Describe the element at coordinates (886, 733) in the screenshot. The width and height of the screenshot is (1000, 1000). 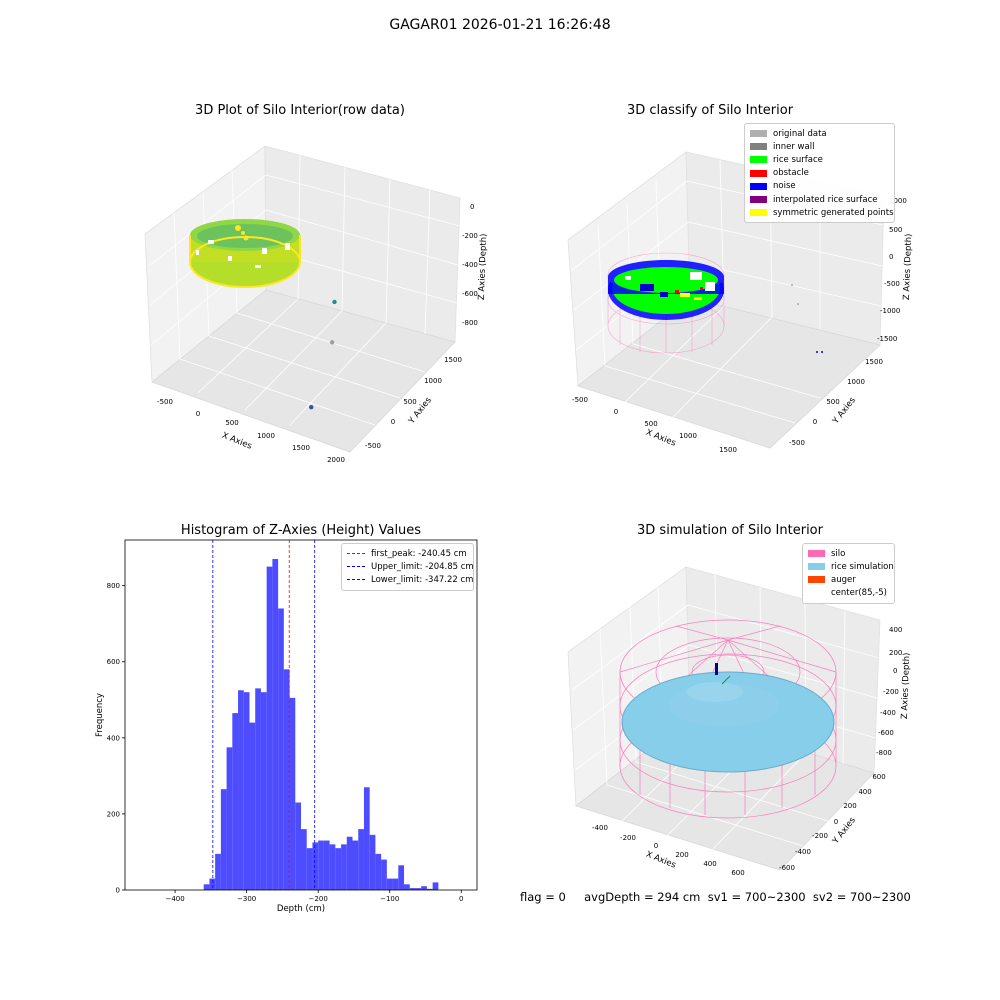
I see `sim-z-tick: -600` at that location.